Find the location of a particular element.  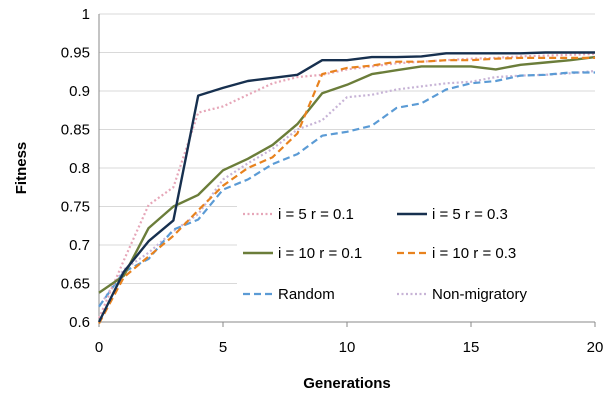

x-tick-label: 20 is located at coordinates (595, 347).